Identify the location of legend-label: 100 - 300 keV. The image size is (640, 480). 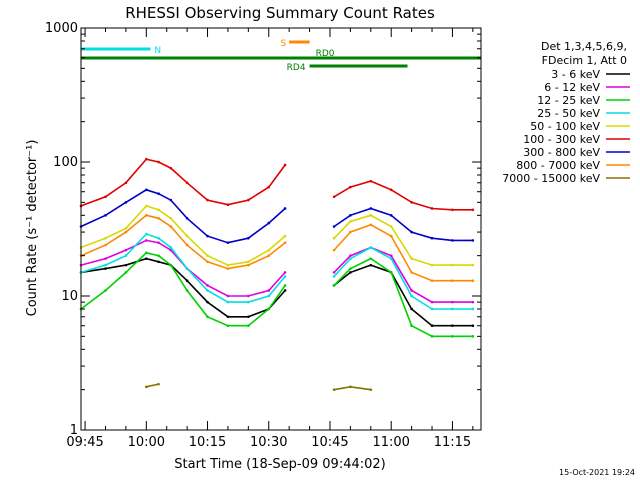
(561, 139).